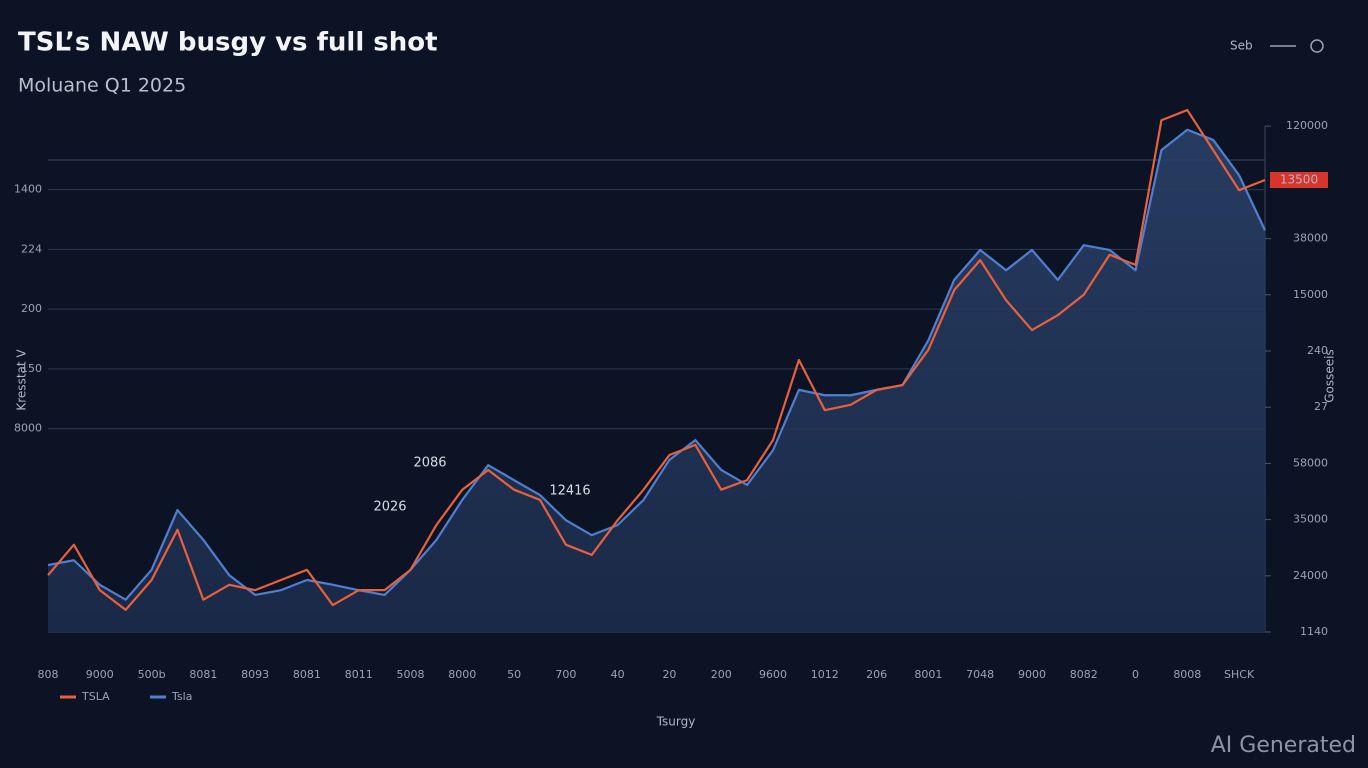  Describe the element at coordinates (1321, 406) in the screenshot. I see `y2-tick-label: 27` at that location.